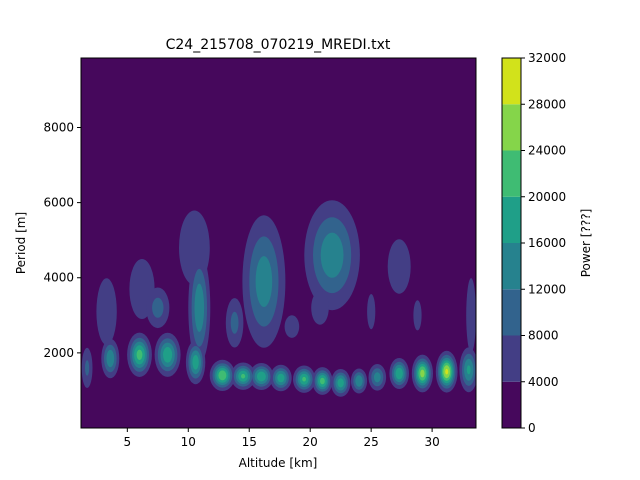 The height and width of the screenshot is (480, 640). I want to click on y-tick-label: 8000, so click(58, 127).